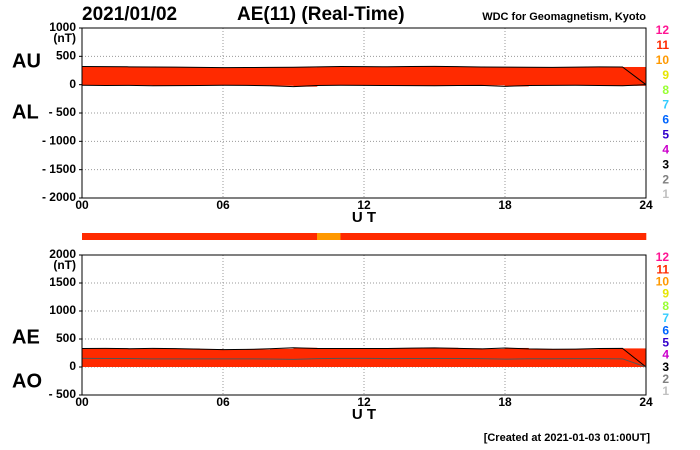 This screenshot has width=700, height=450. I want to click on y-tick-label: 1500, so click(62, 282).